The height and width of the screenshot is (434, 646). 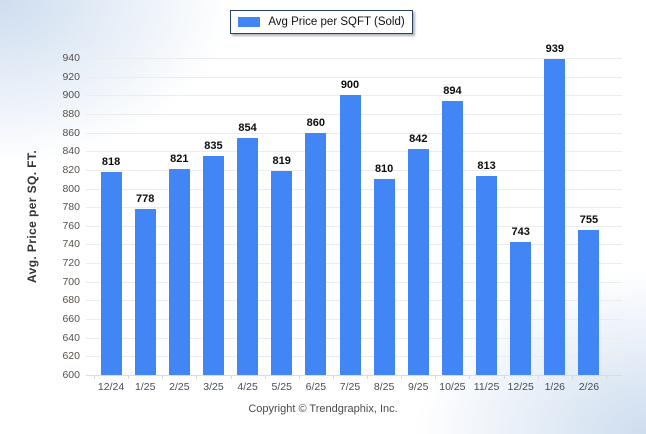 What do you see at coordinates (111, 387) in the screenshot?
I see `x-axis-tick-label: 12/24` at bounding box center [111, 387].